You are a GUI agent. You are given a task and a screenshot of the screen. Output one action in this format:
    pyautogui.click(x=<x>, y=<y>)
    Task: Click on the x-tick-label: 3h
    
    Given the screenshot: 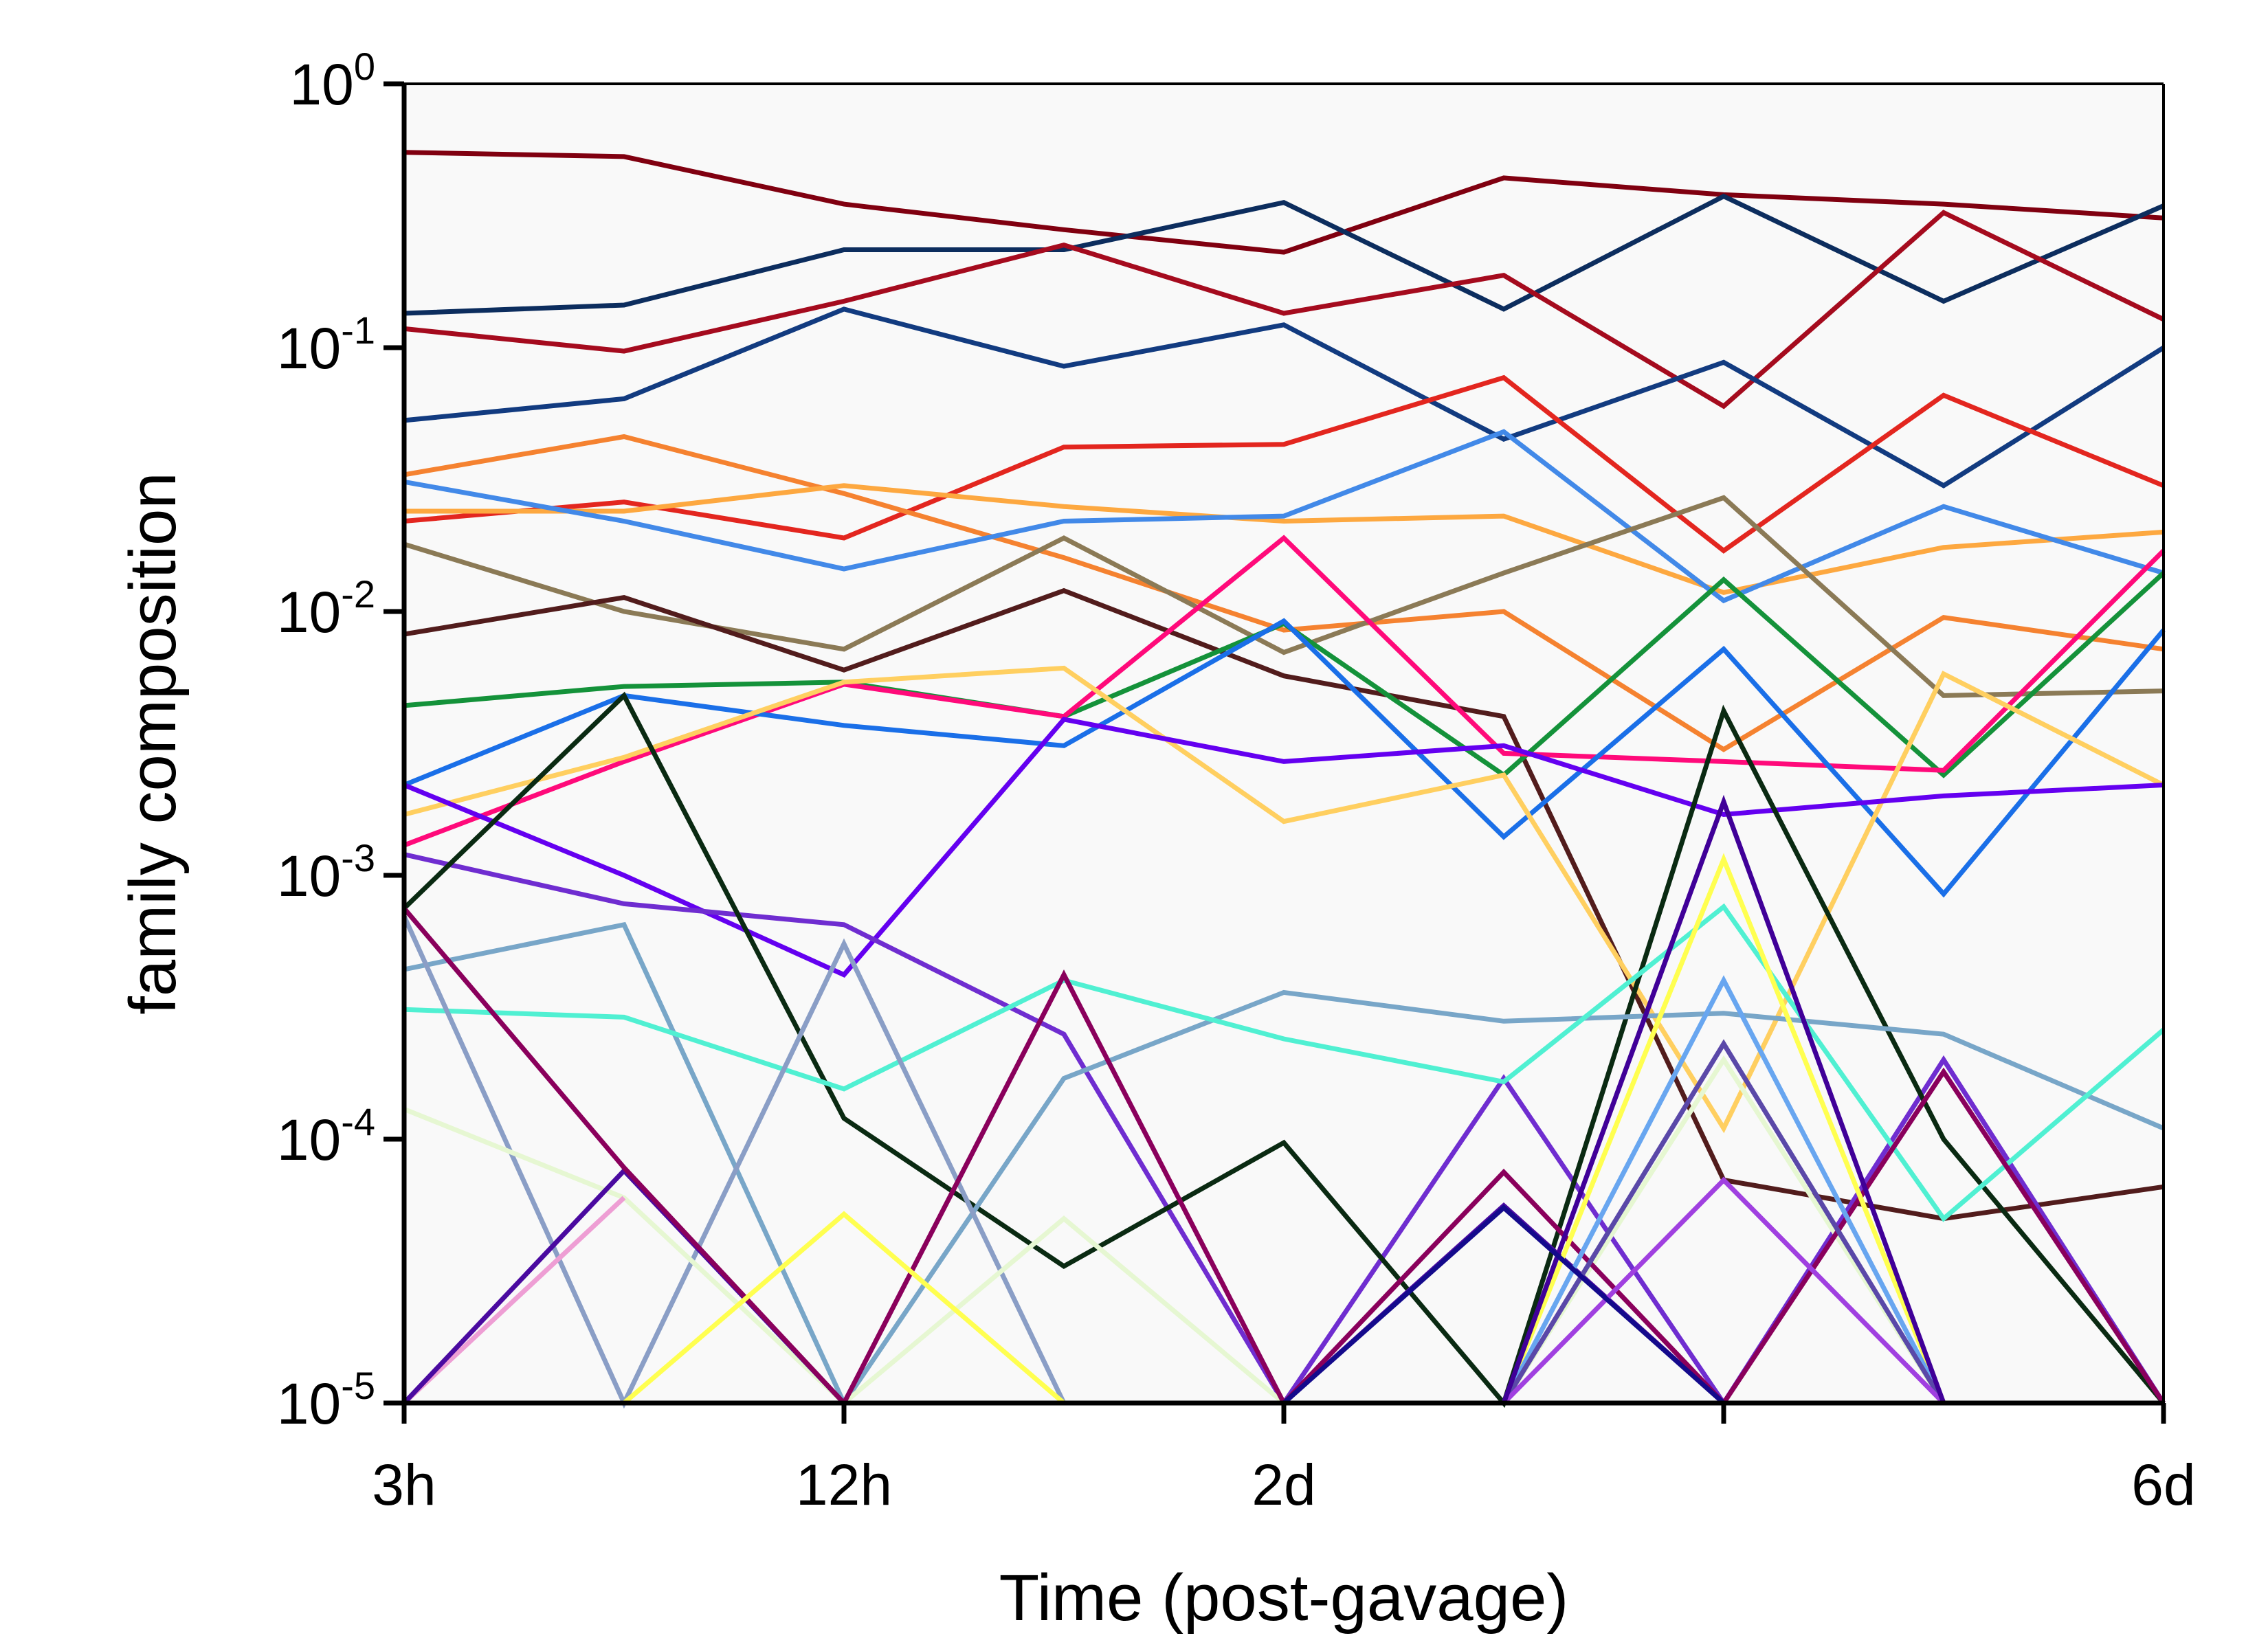 What is the action you would take?
    pyautogui.click(x=404, y=1484)
    